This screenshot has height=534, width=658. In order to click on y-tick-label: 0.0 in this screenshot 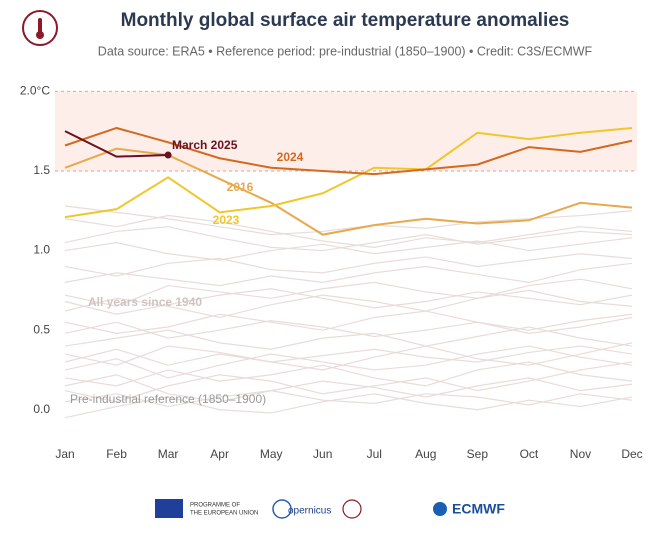, I will do `click(41, 409)`.